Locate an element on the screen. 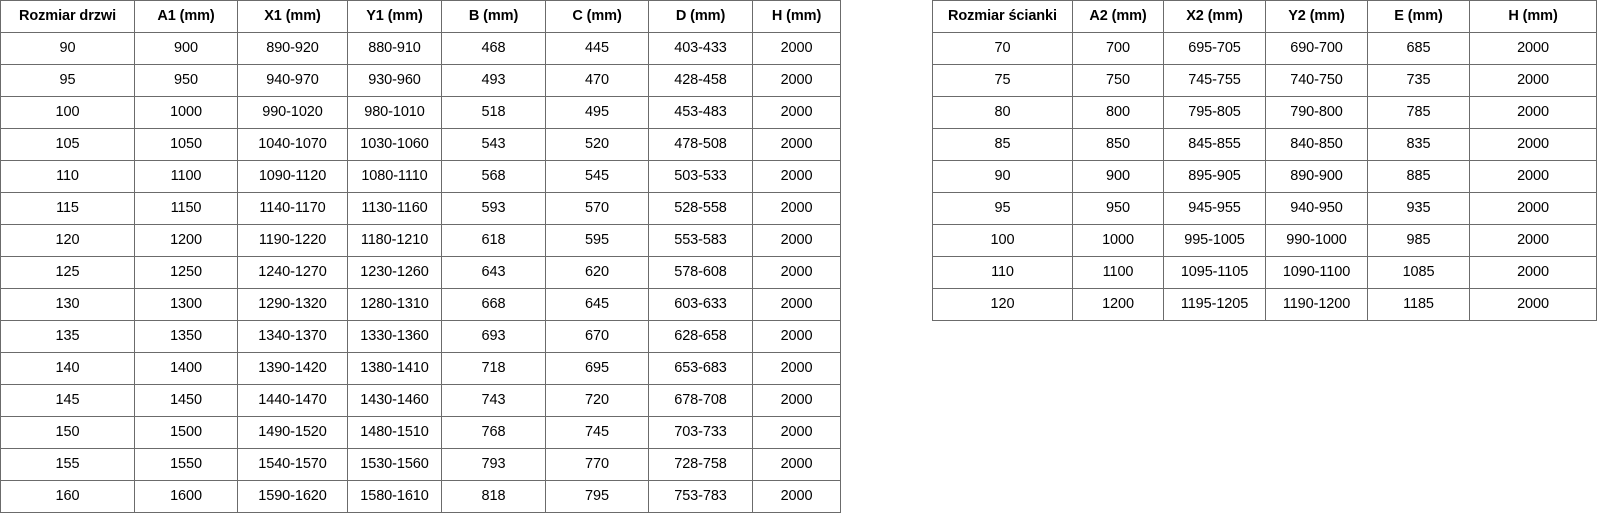 The height and width of the screenshot is (514, 1600). doors-cell: 693 is located at coordinates (493, 336).